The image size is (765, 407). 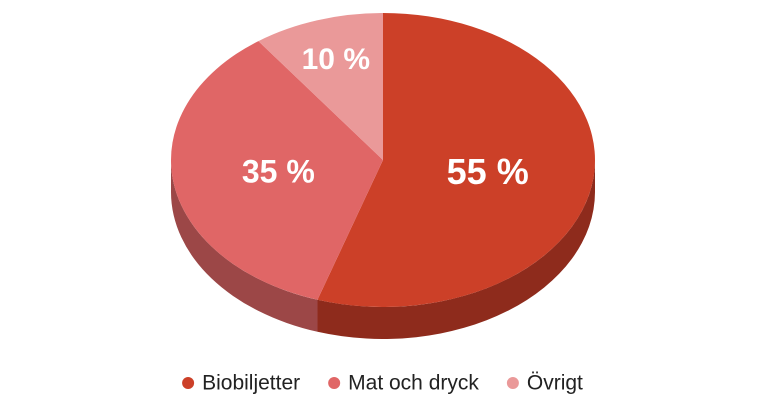 I want to click on legend-item-mat-och-dryck: Mat och dryck, so click(x=403, y=383).